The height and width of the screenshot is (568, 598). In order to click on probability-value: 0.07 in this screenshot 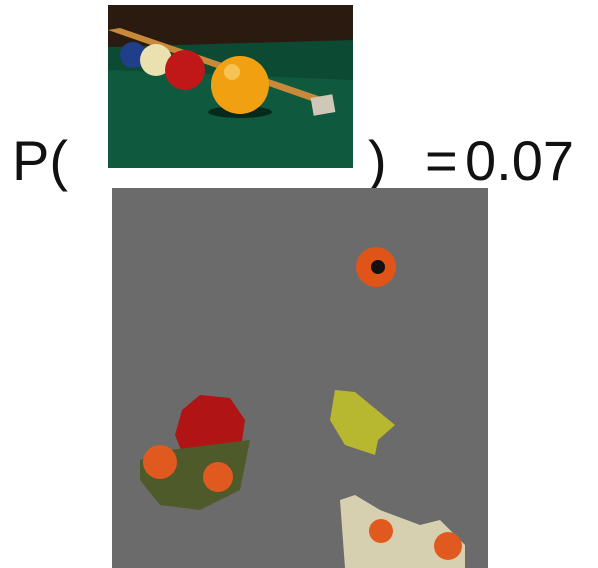, I will do `click(519, 160)`.